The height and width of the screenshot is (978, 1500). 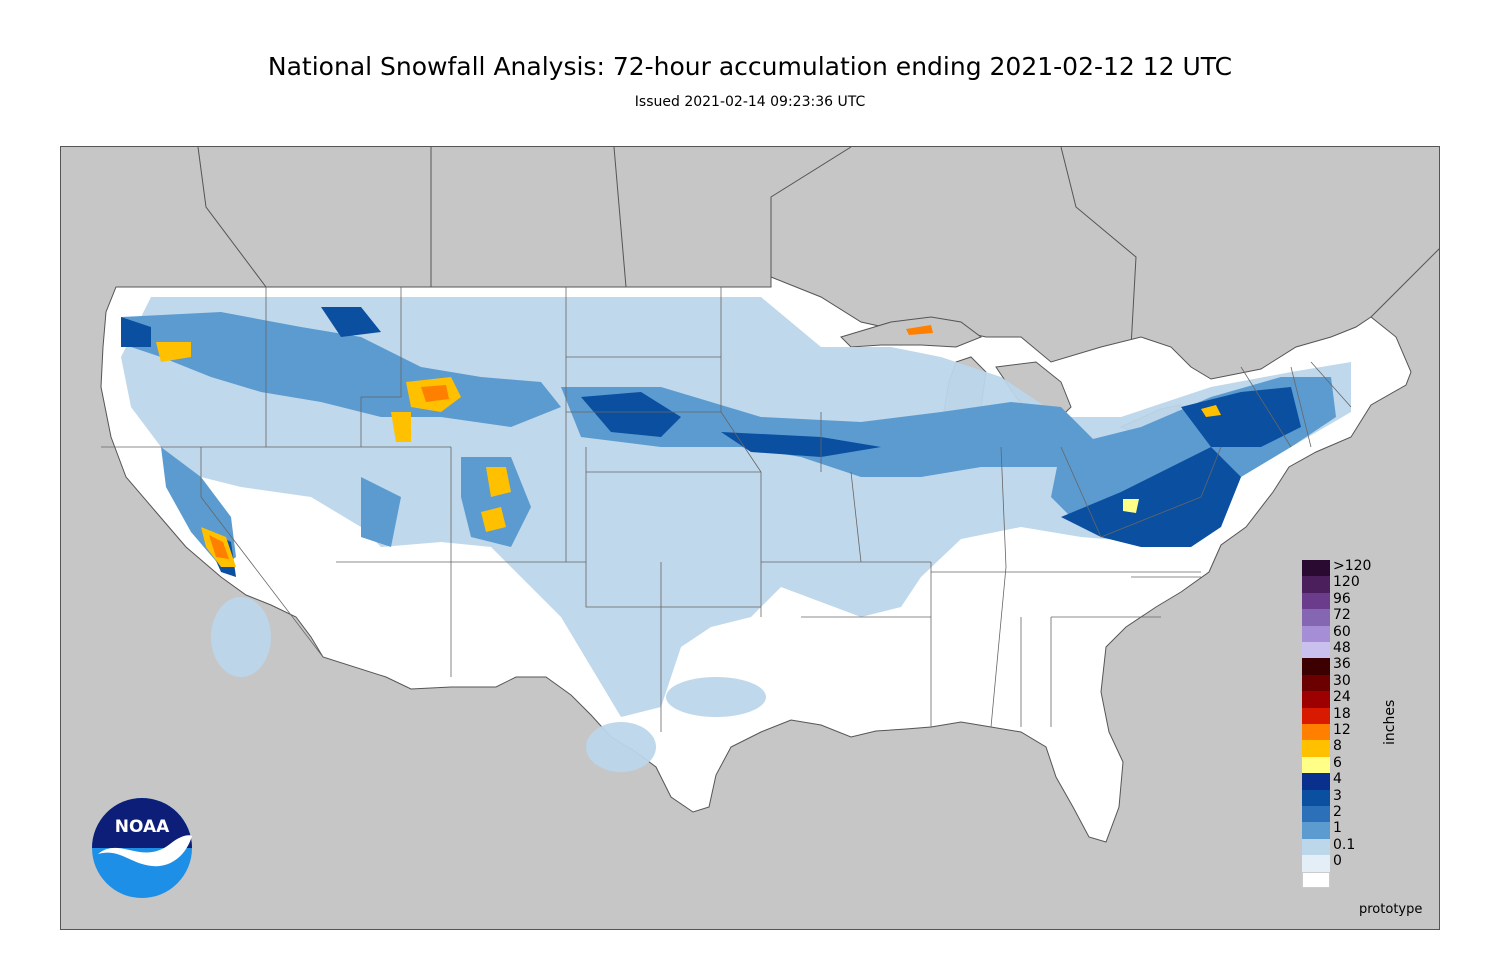 What do you see at coordinates (1342, 648) in the screenshot?
I see `legend-label: 48` at bounding box center [1342, 648].